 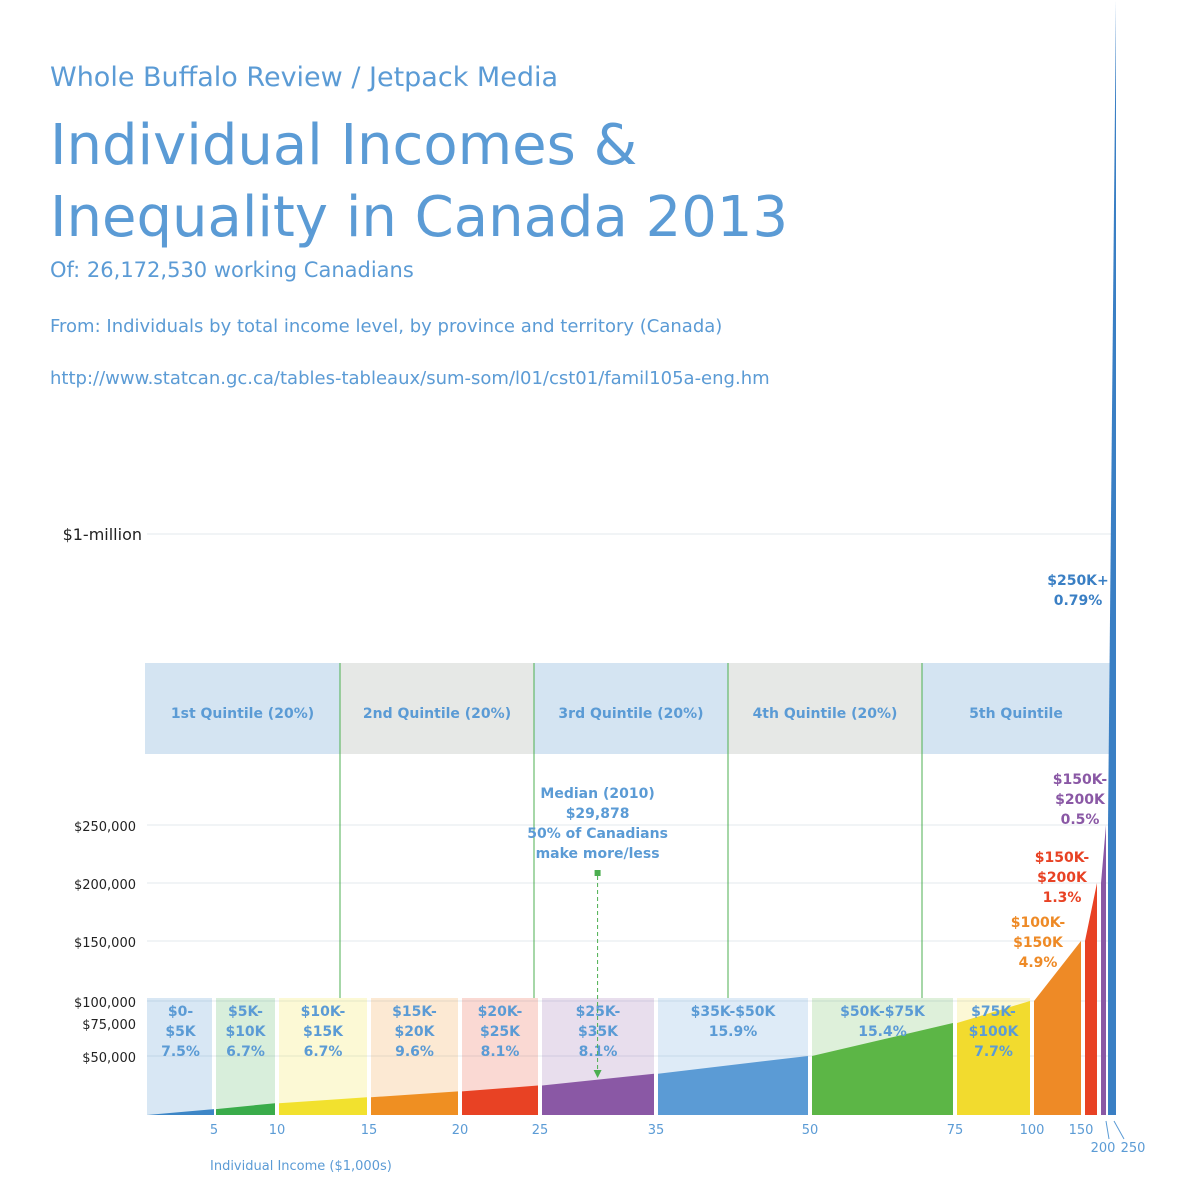 I want to click on bracket-label: $250K+, so click(x=1078, y=581).